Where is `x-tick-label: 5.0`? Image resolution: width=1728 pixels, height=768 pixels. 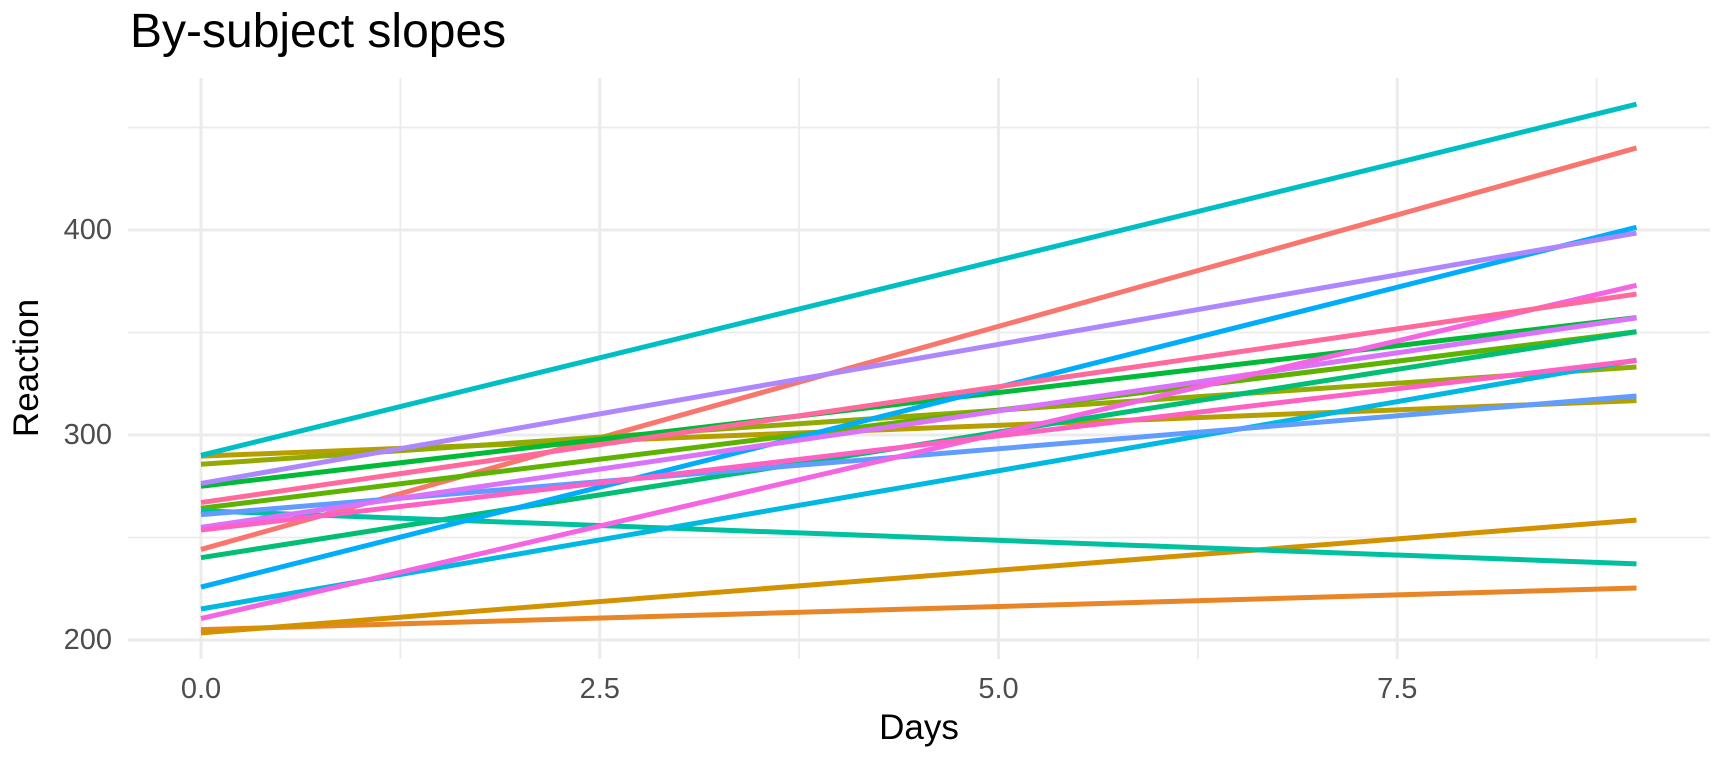
x-tick-label: 5.0 is located at coordinates (998, 689).